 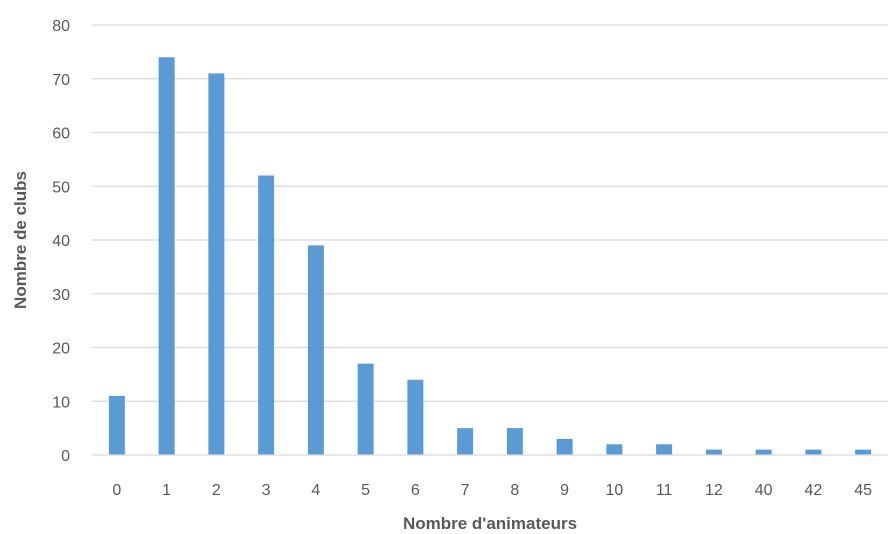 I want to click on x-tick-label: 42, so click(x=813, y=490).